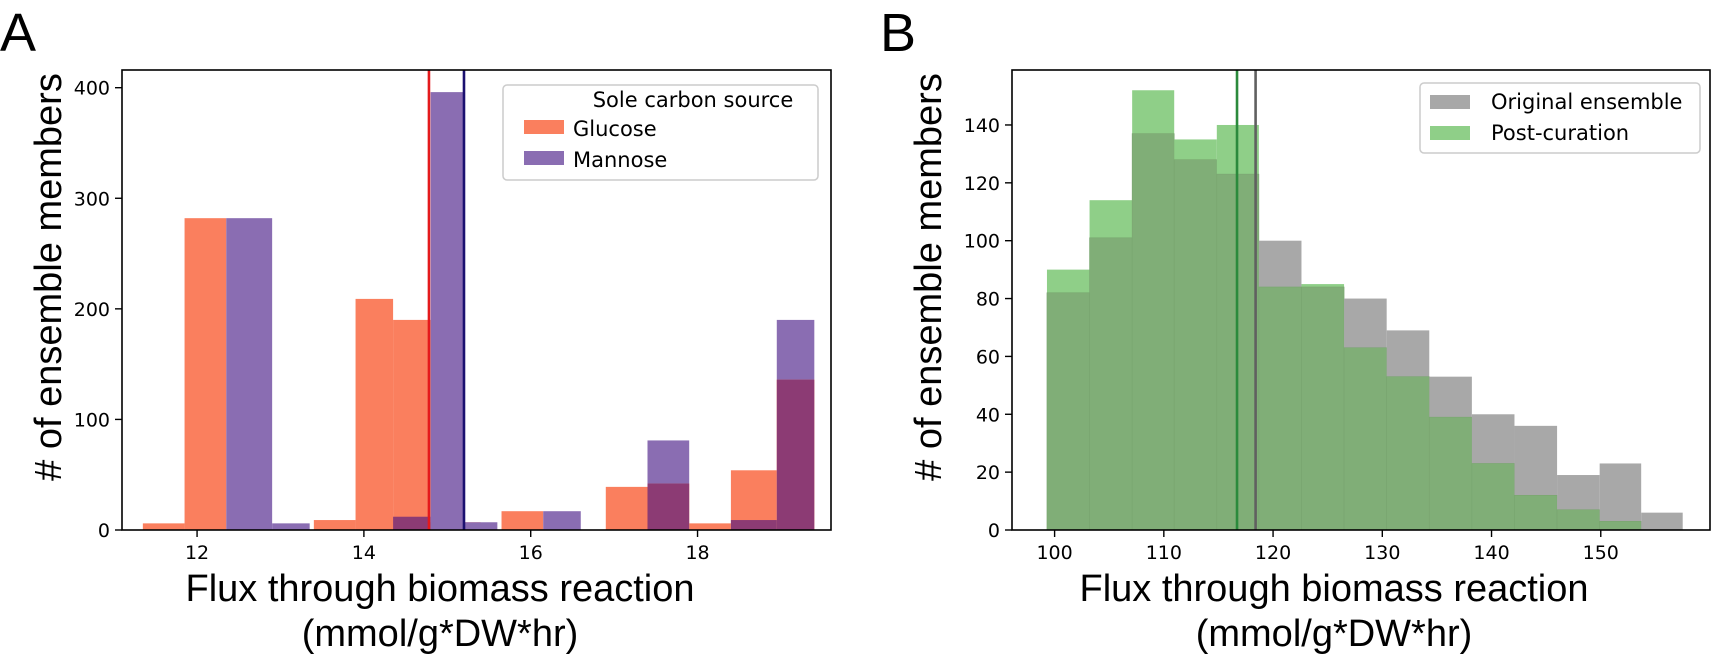  Describe the element at coordinates (929, 277) in the screenshot. I see `panel-b-y-axis-label: # of ensemble members` at that location.